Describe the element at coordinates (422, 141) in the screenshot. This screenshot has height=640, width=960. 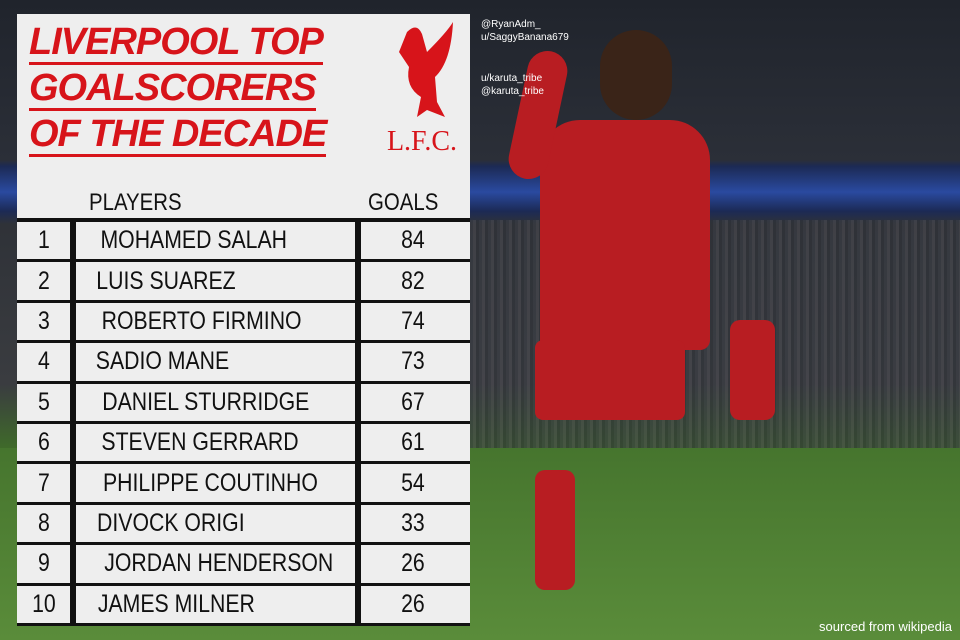
I see `logo-text: L.F.C.` at that location.